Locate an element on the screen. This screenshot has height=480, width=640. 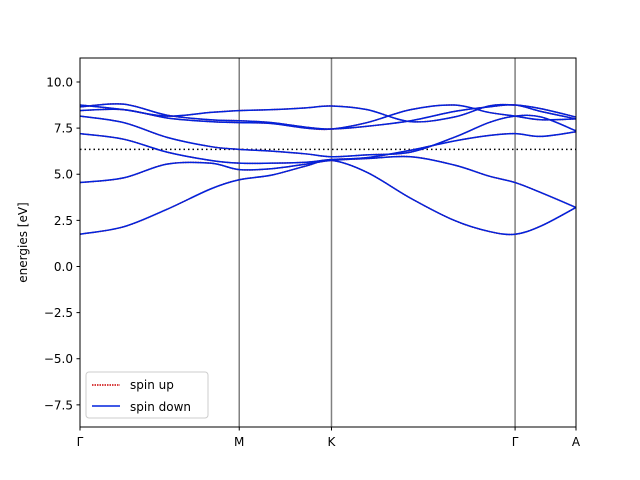
y-tick-label: 2.5 is located at coordinates (63, 221).